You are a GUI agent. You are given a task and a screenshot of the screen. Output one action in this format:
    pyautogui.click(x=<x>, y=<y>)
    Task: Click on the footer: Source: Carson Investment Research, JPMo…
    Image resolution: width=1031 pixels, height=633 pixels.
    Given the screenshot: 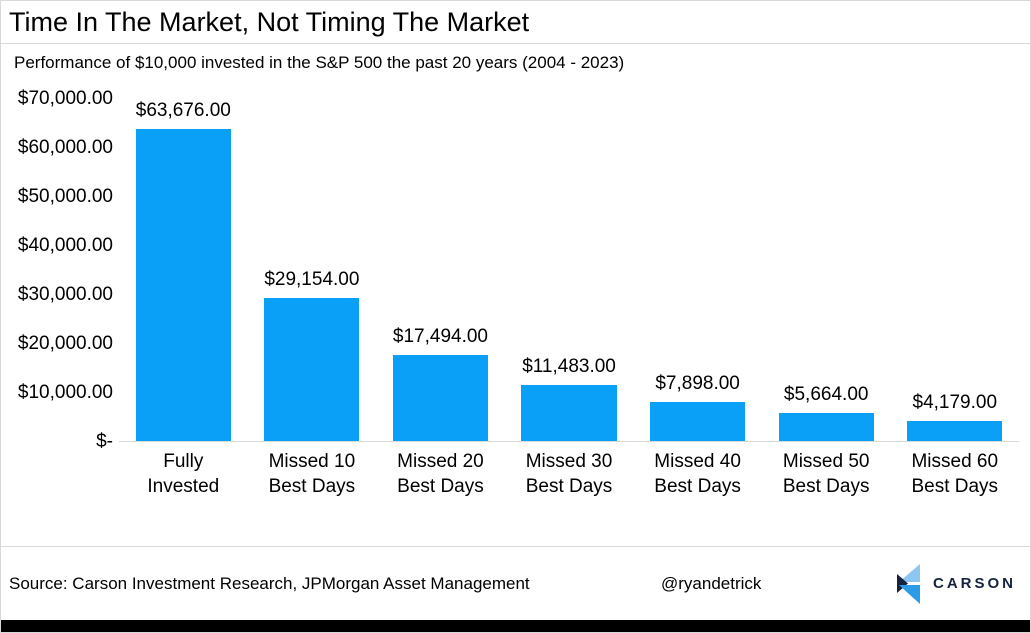 What is the action you would take?
    pyautogui.click(x=515, y=583)
    